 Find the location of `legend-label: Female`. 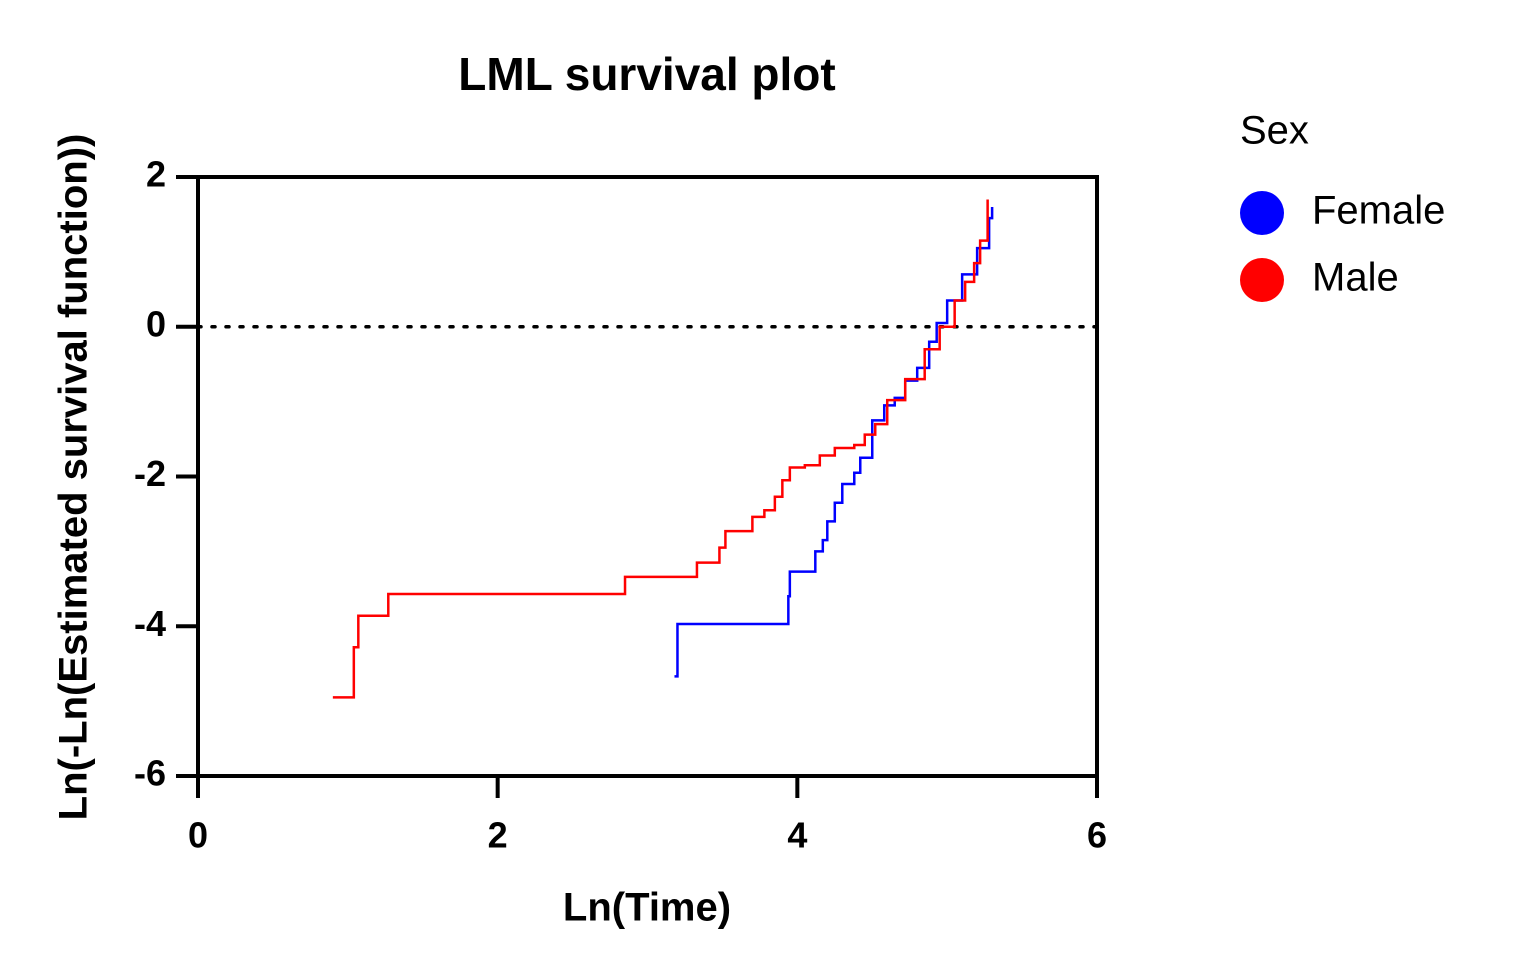

legend-label: Female is located at coordinates (1378, 211).